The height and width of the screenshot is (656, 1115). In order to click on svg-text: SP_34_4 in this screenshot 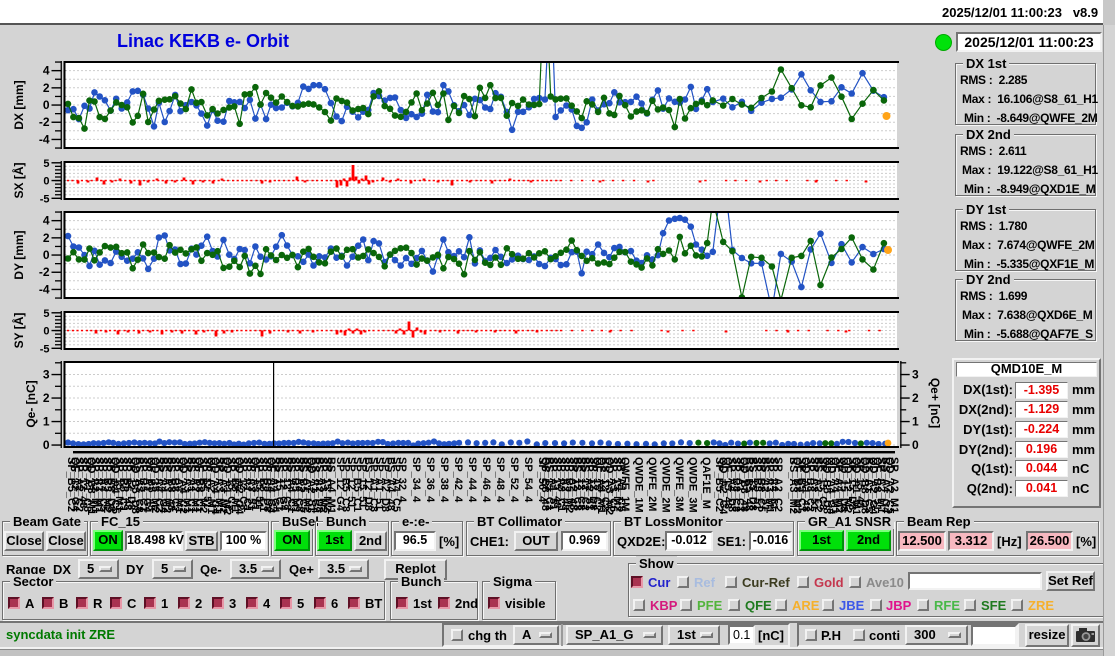, I will do `click(416, 480)`.